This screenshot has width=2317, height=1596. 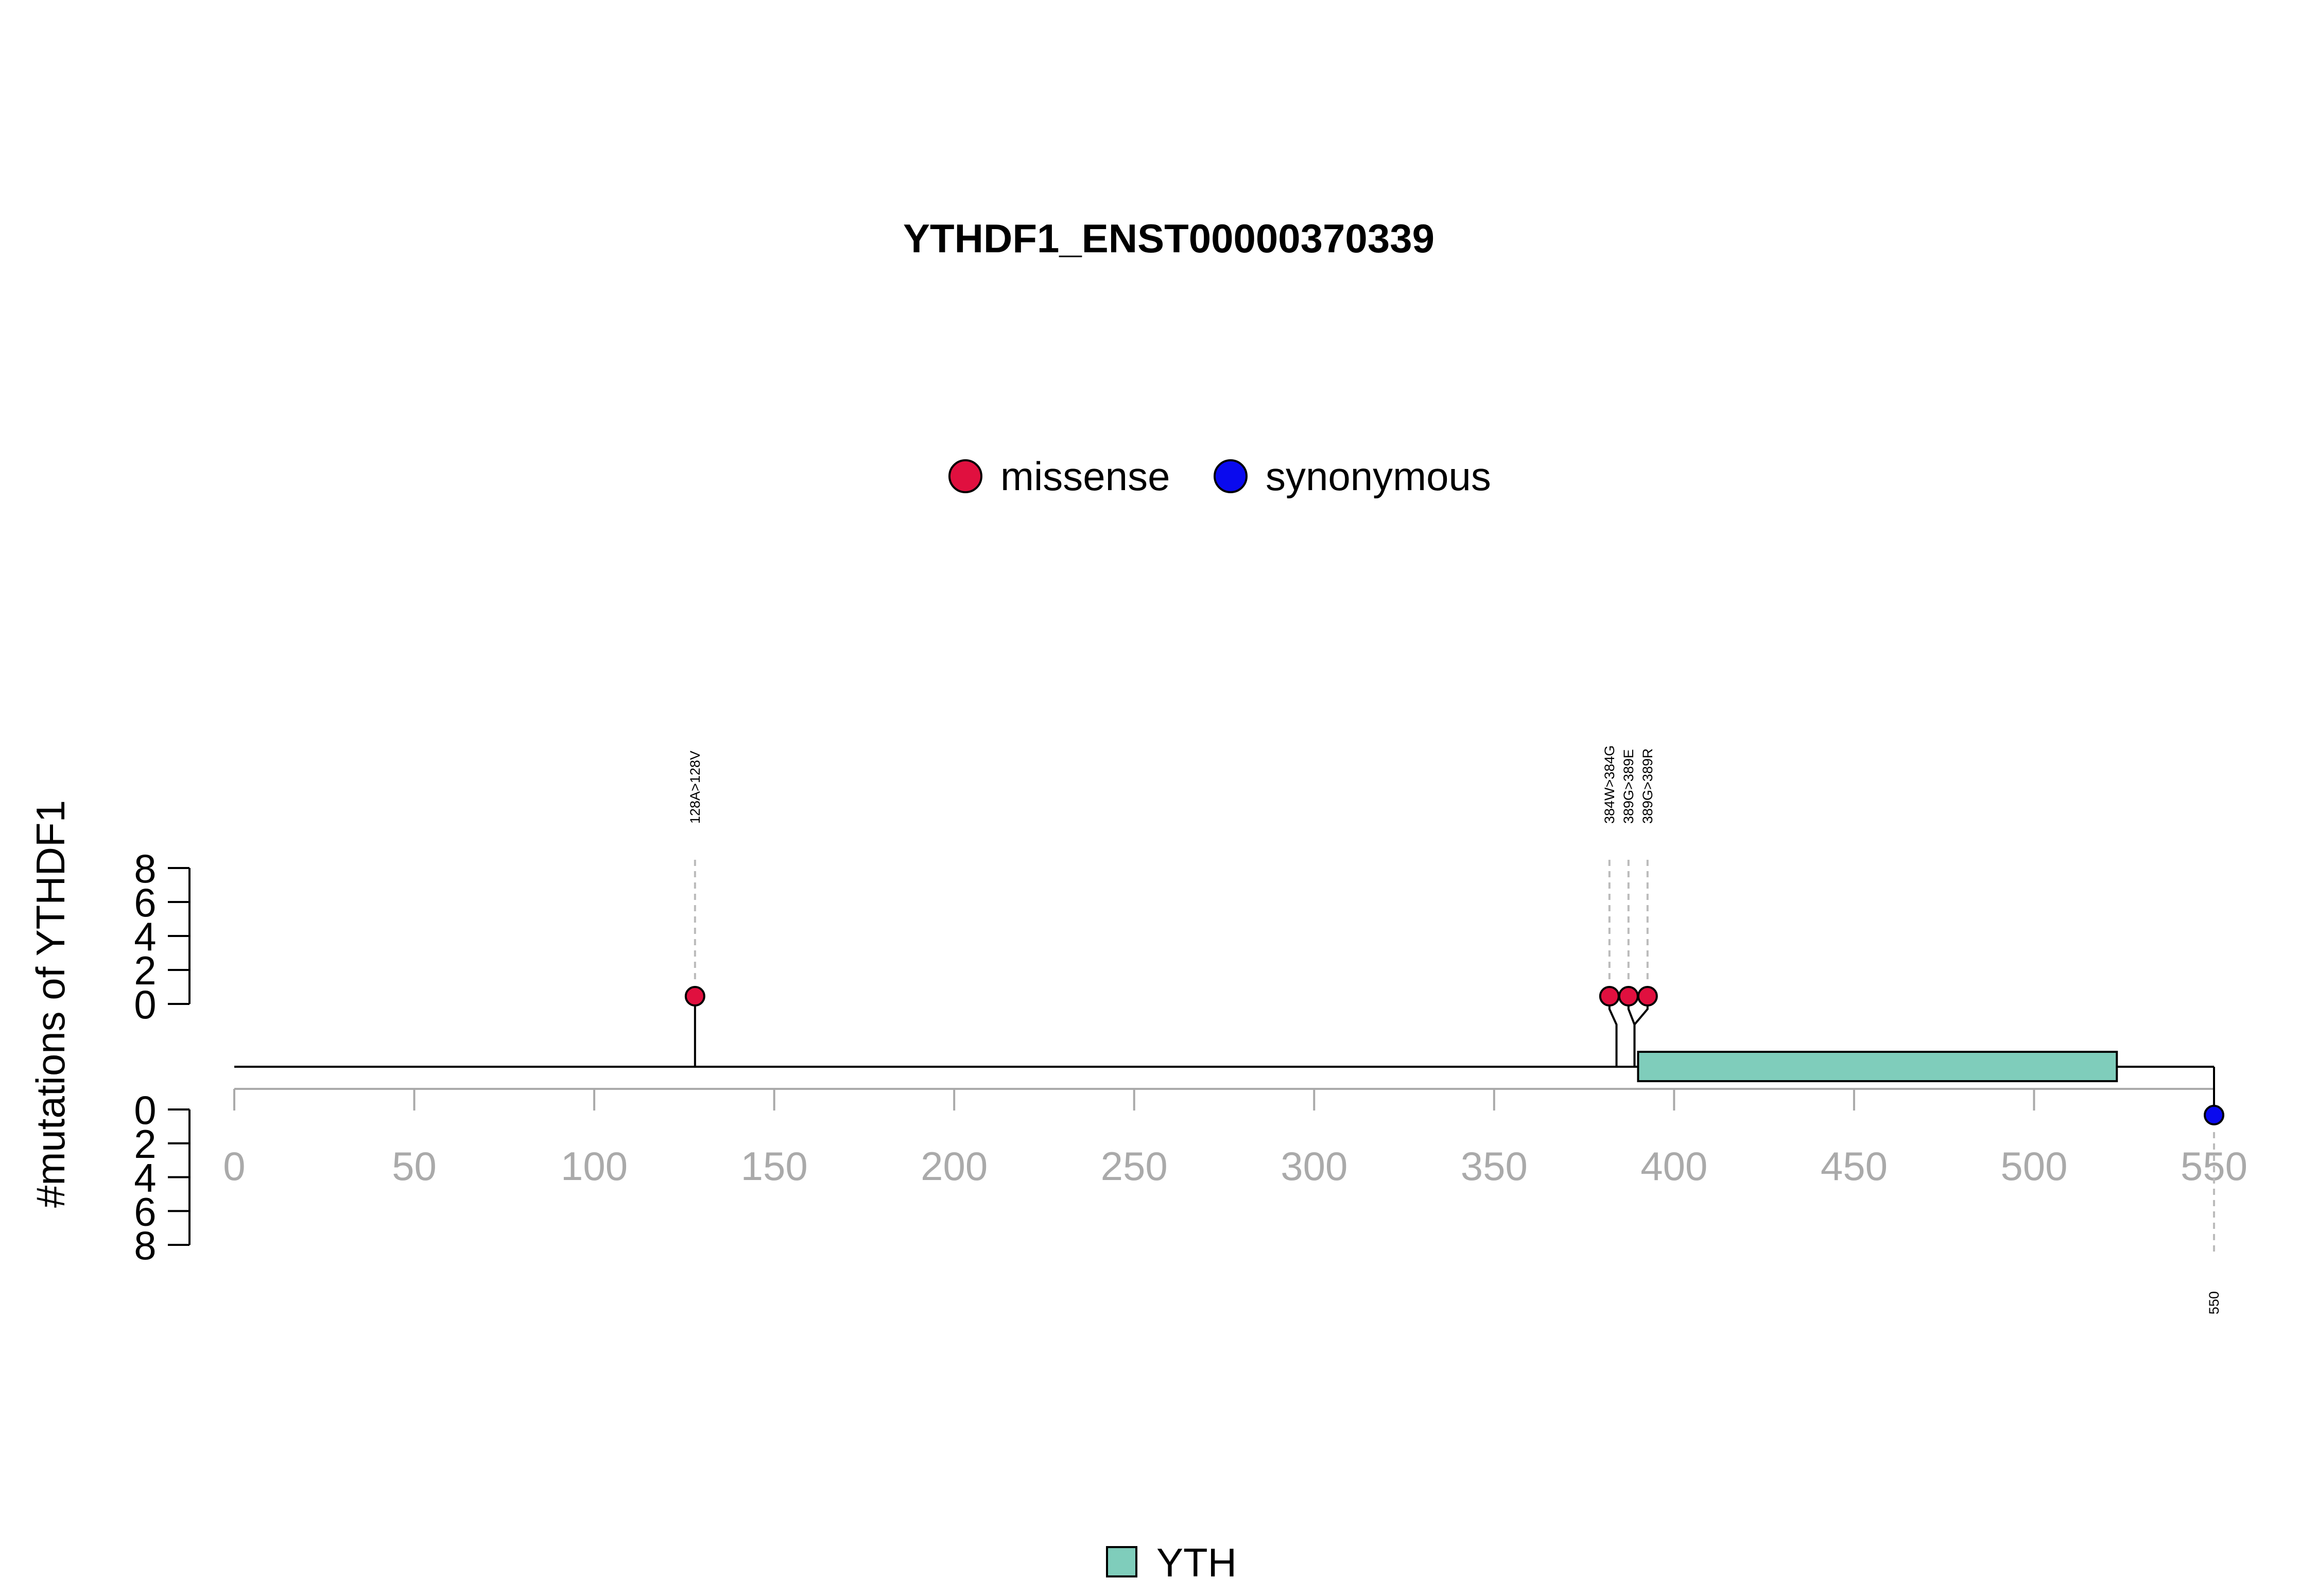 I want to click on mutation-lower-550-head, so click(x=2214, y=1114).